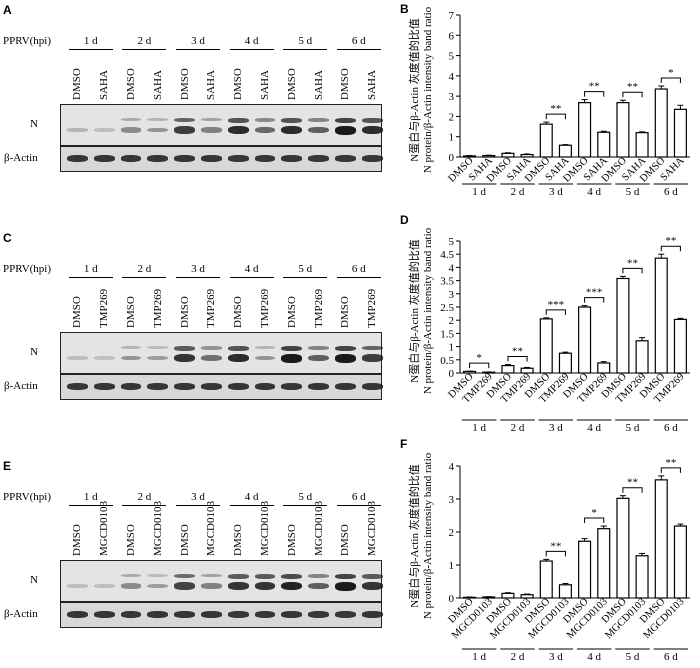 The width and height of the screenshot is (700, 668). Describe the element at coordinates (452, 242) in the screenshot. I see `y-tick-label: 5` at that location.